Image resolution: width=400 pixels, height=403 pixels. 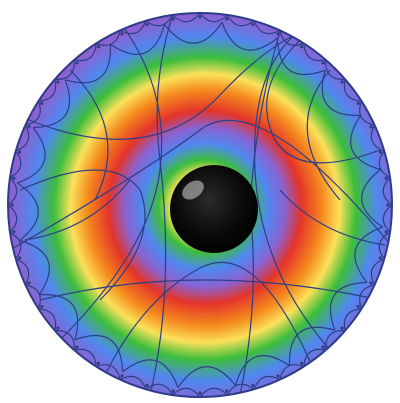 What do you see at coordinates (214, 209) in the screenshot?
I see `black-hole` at bounding box center [214, 209].